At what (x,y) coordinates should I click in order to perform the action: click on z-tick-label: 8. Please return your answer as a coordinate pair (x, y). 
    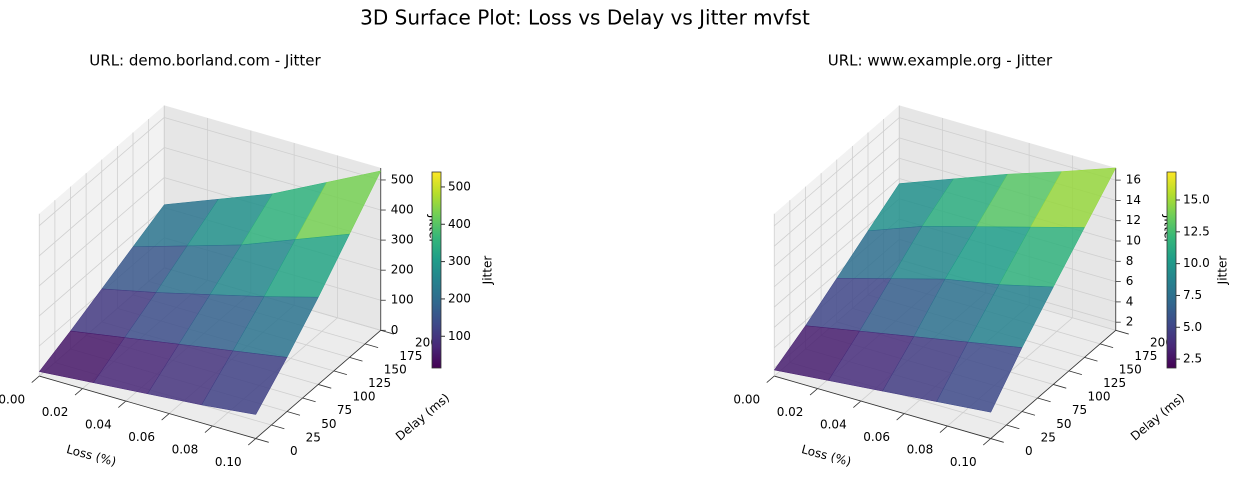
    Looking at the image, I should click on (1130, 261).